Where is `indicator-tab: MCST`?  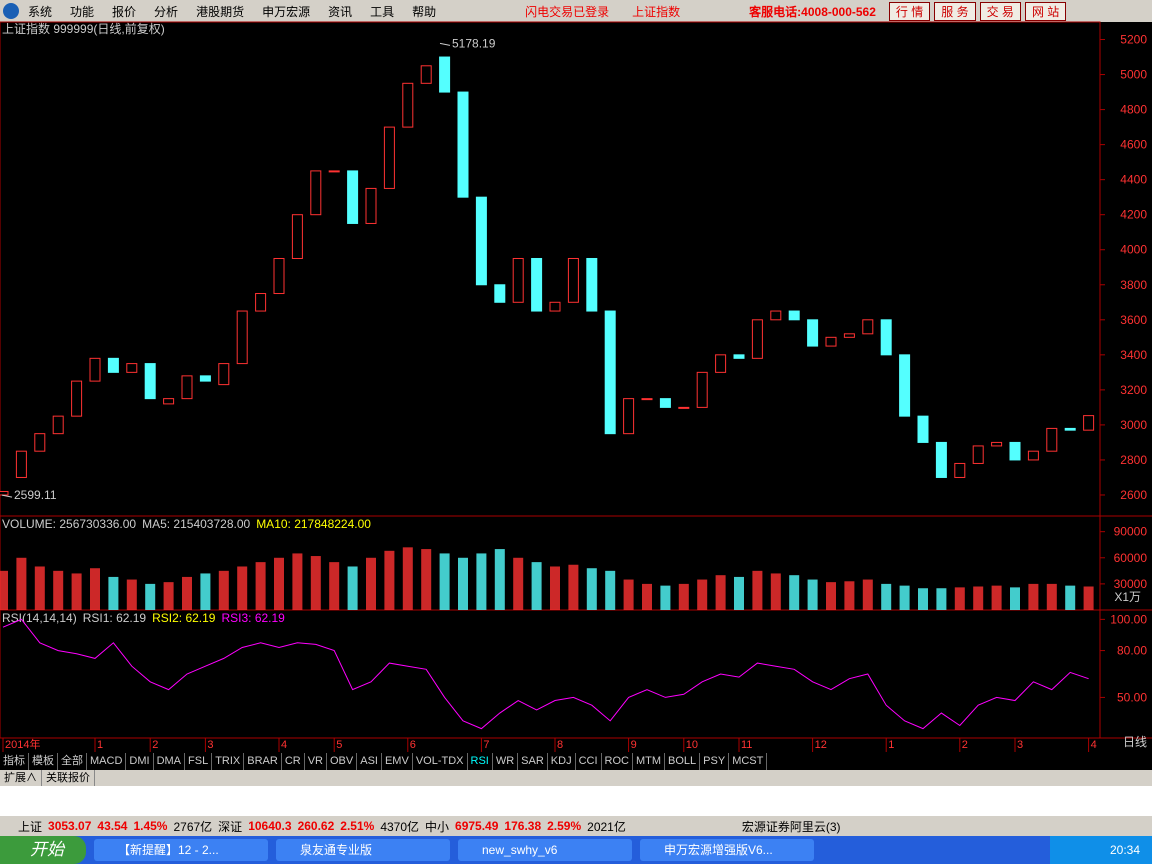 indicator-tab: MCST is located at coordinates (748, 761).